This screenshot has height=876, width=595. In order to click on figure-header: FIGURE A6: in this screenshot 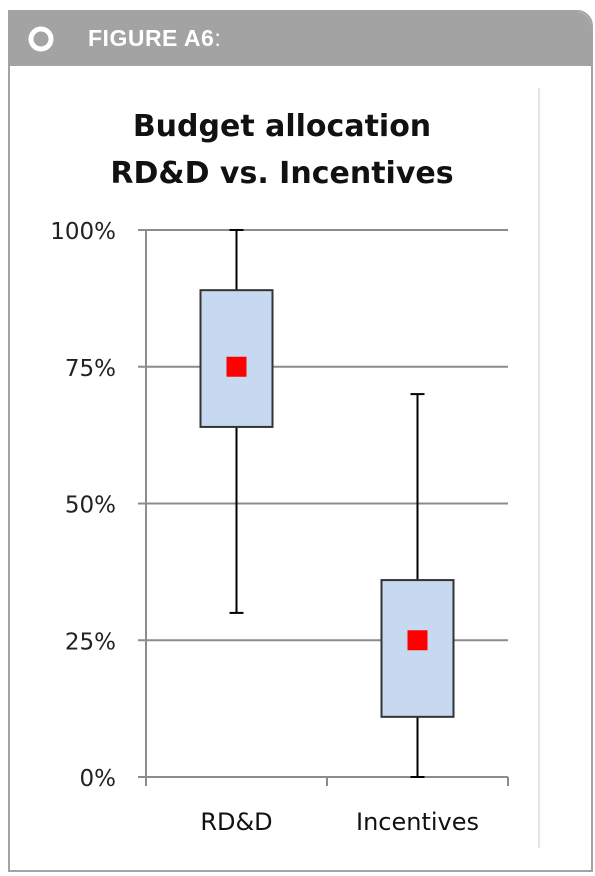, I will do `click(300, 39)`.